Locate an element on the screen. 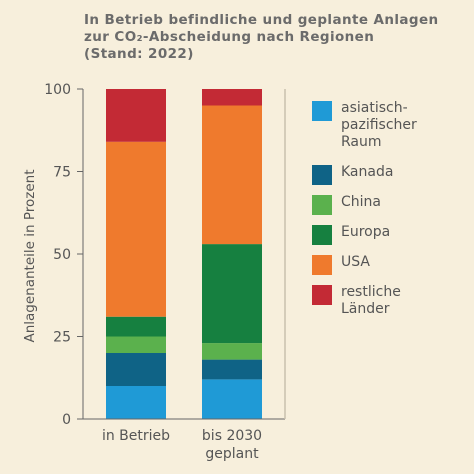  y-tick-label-2: 50 is located at coordinates (62, 255).